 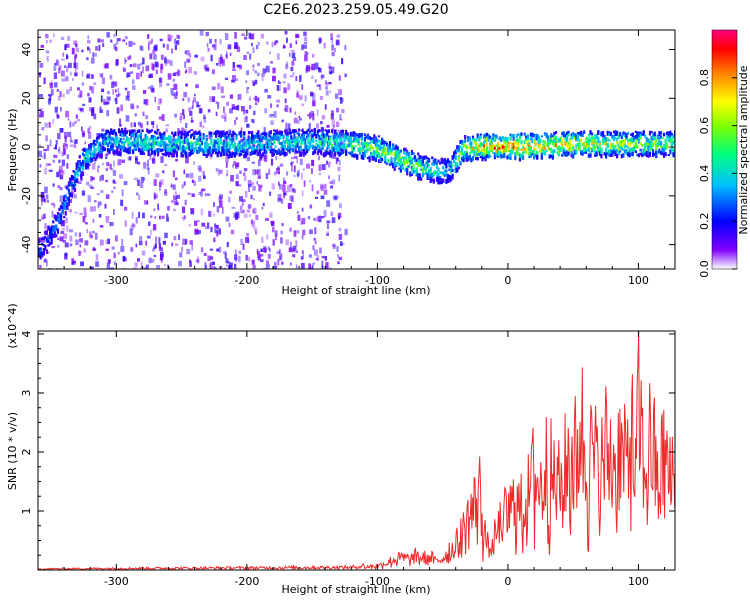 I want to click on chart-title: C2E6.2023.259.05.49.G20, so click(x=355, y=10).